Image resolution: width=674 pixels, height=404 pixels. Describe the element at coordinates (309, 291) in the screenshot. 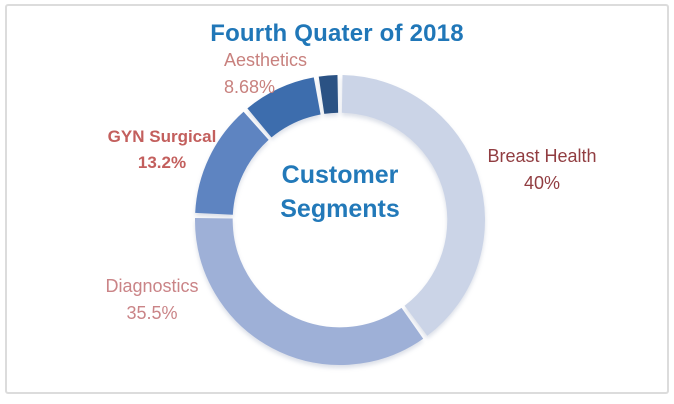

I see `donut-slice-diagnostics` at that location.